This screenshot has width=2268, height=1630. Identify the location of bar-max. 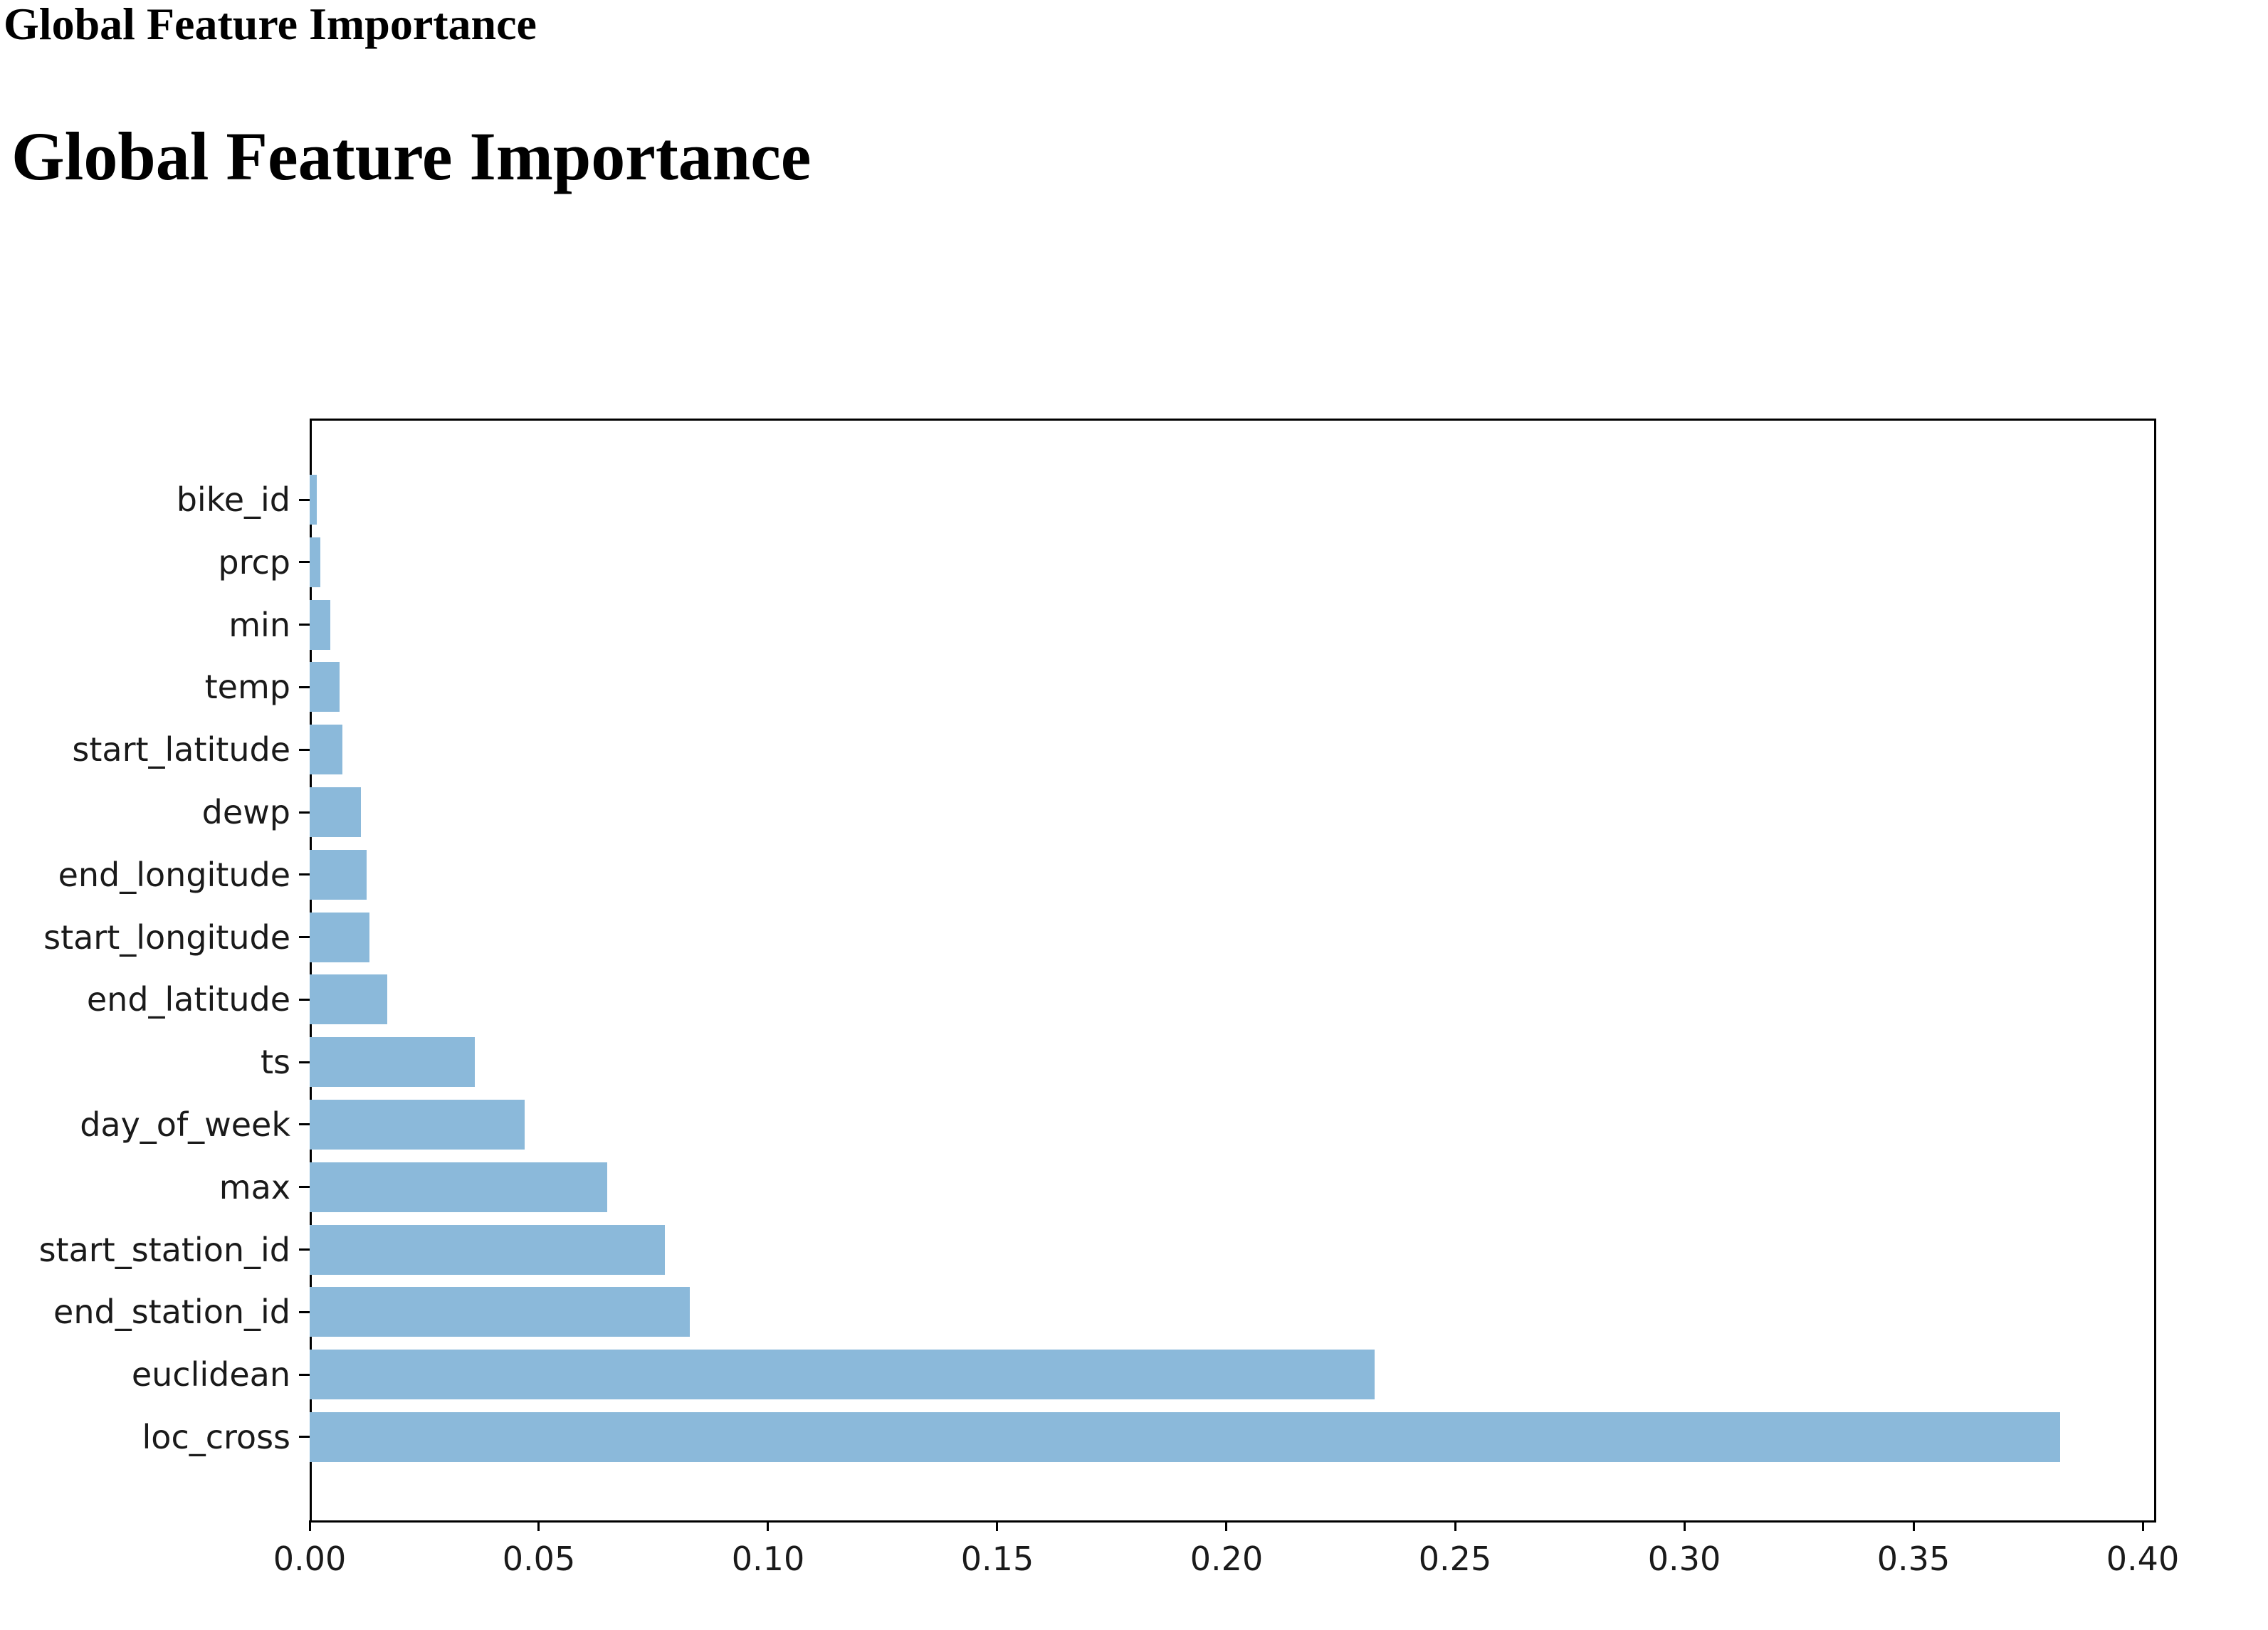
(458, 1187).